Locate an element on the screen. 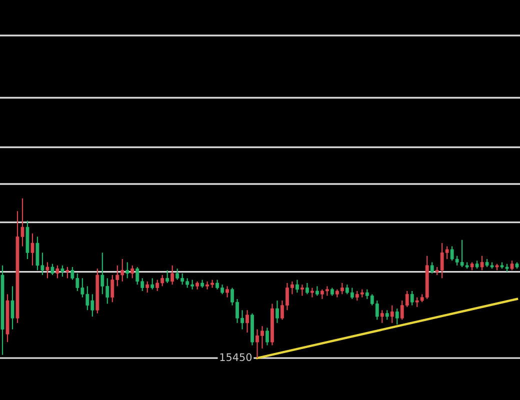 This screenshot has width=520, height=400. annotation: 15450 is located at coordinates (236, 357).